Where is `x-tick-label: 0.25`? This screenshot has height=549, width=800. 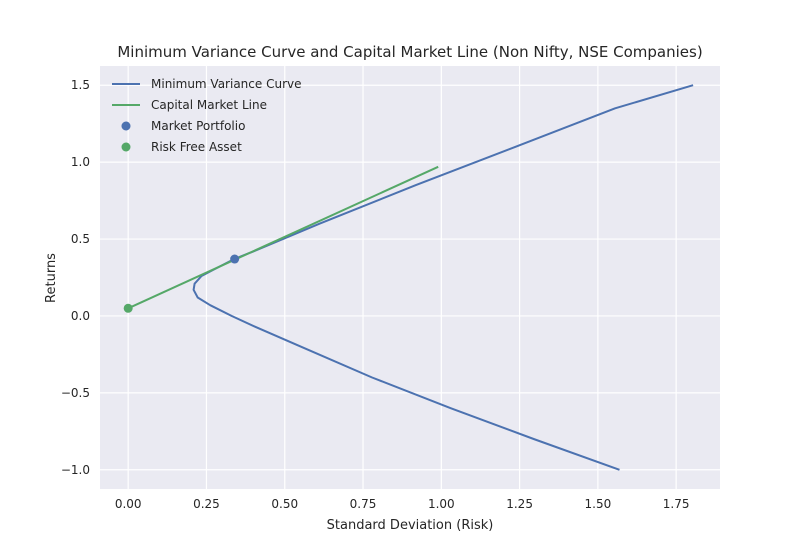 x-tick-label: 0.25 is located at coordinates (206, 504).